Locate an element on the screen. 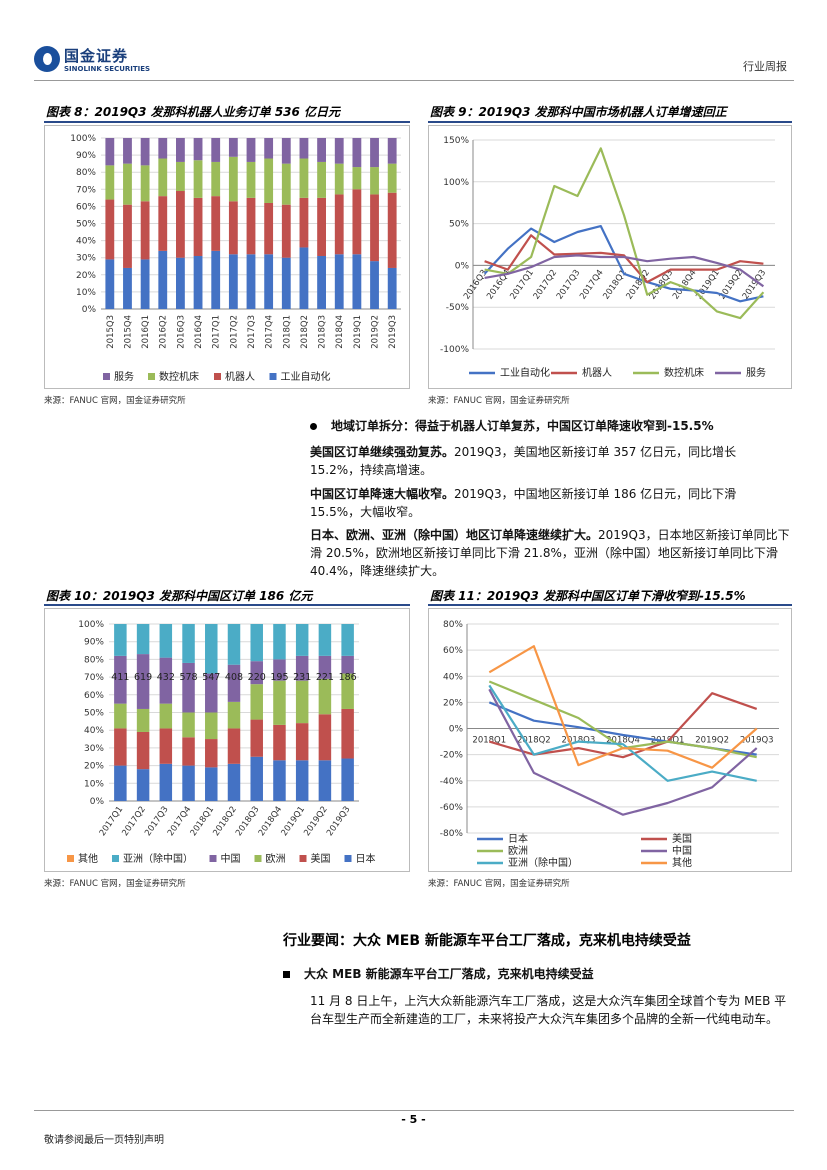 The image size is (827, 1170). bullet-dot-icon is located at coordinates (313, 426).